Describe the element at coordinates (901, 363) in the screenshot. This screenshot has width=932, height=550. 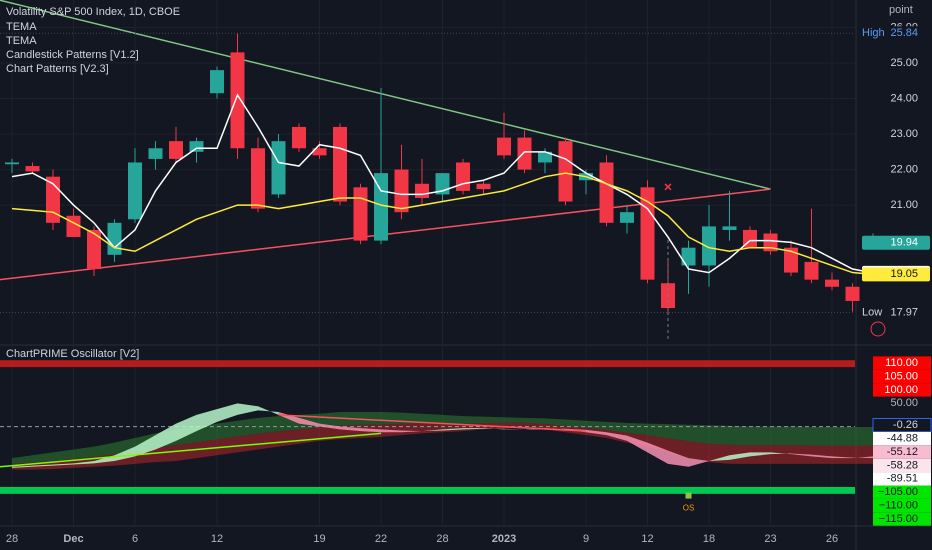
I see `osc-label: 110.00` at that location.